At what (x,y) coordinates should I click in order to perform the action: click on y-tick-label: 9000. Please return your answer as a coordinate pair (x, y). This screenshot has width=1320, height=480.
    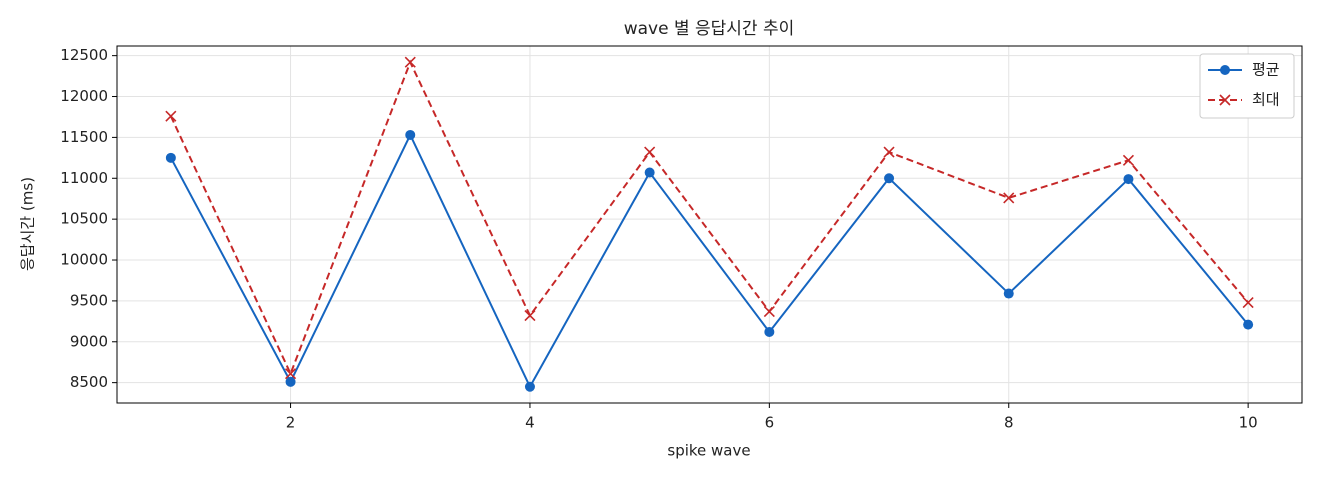
    Looking at the image, I should click on (89, 341).